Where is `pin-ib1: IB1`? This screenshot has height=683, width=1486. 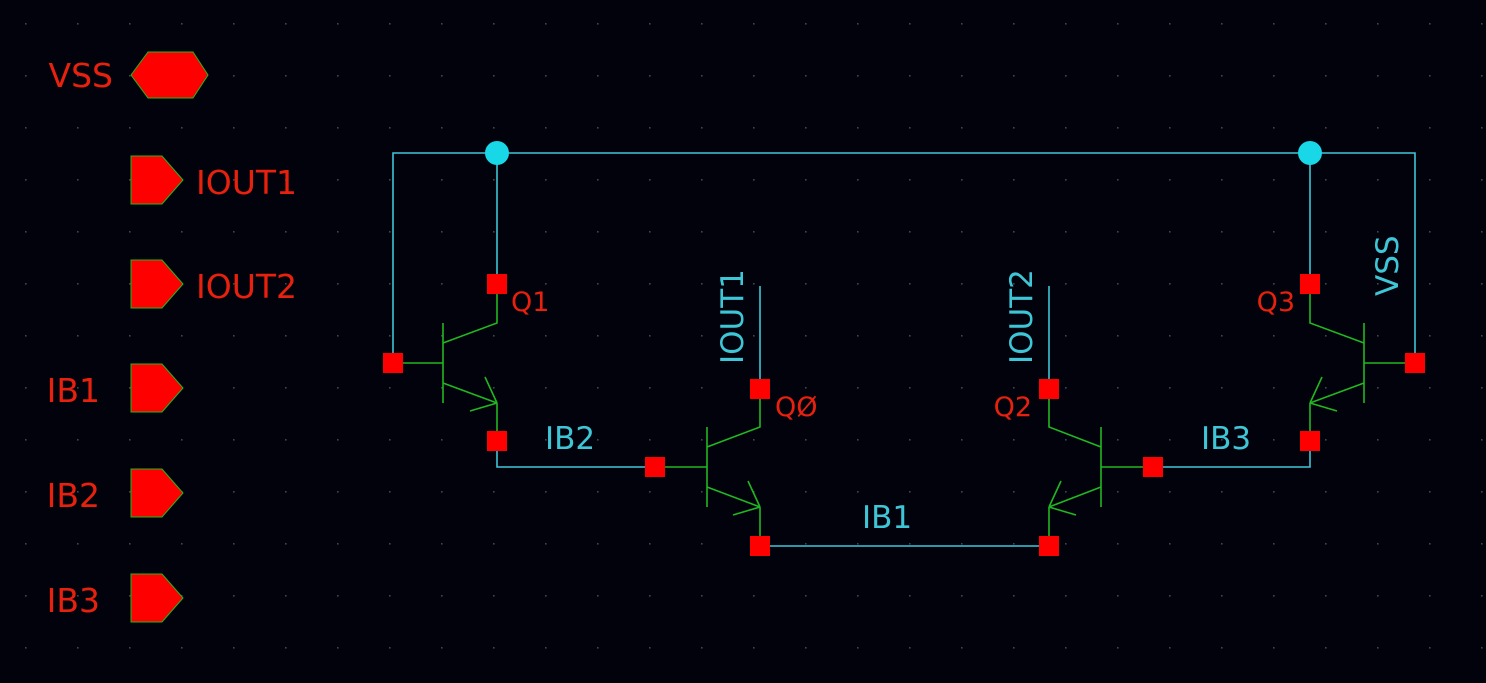
pin-ib1: IB1 is located at coordinates (115, 388).